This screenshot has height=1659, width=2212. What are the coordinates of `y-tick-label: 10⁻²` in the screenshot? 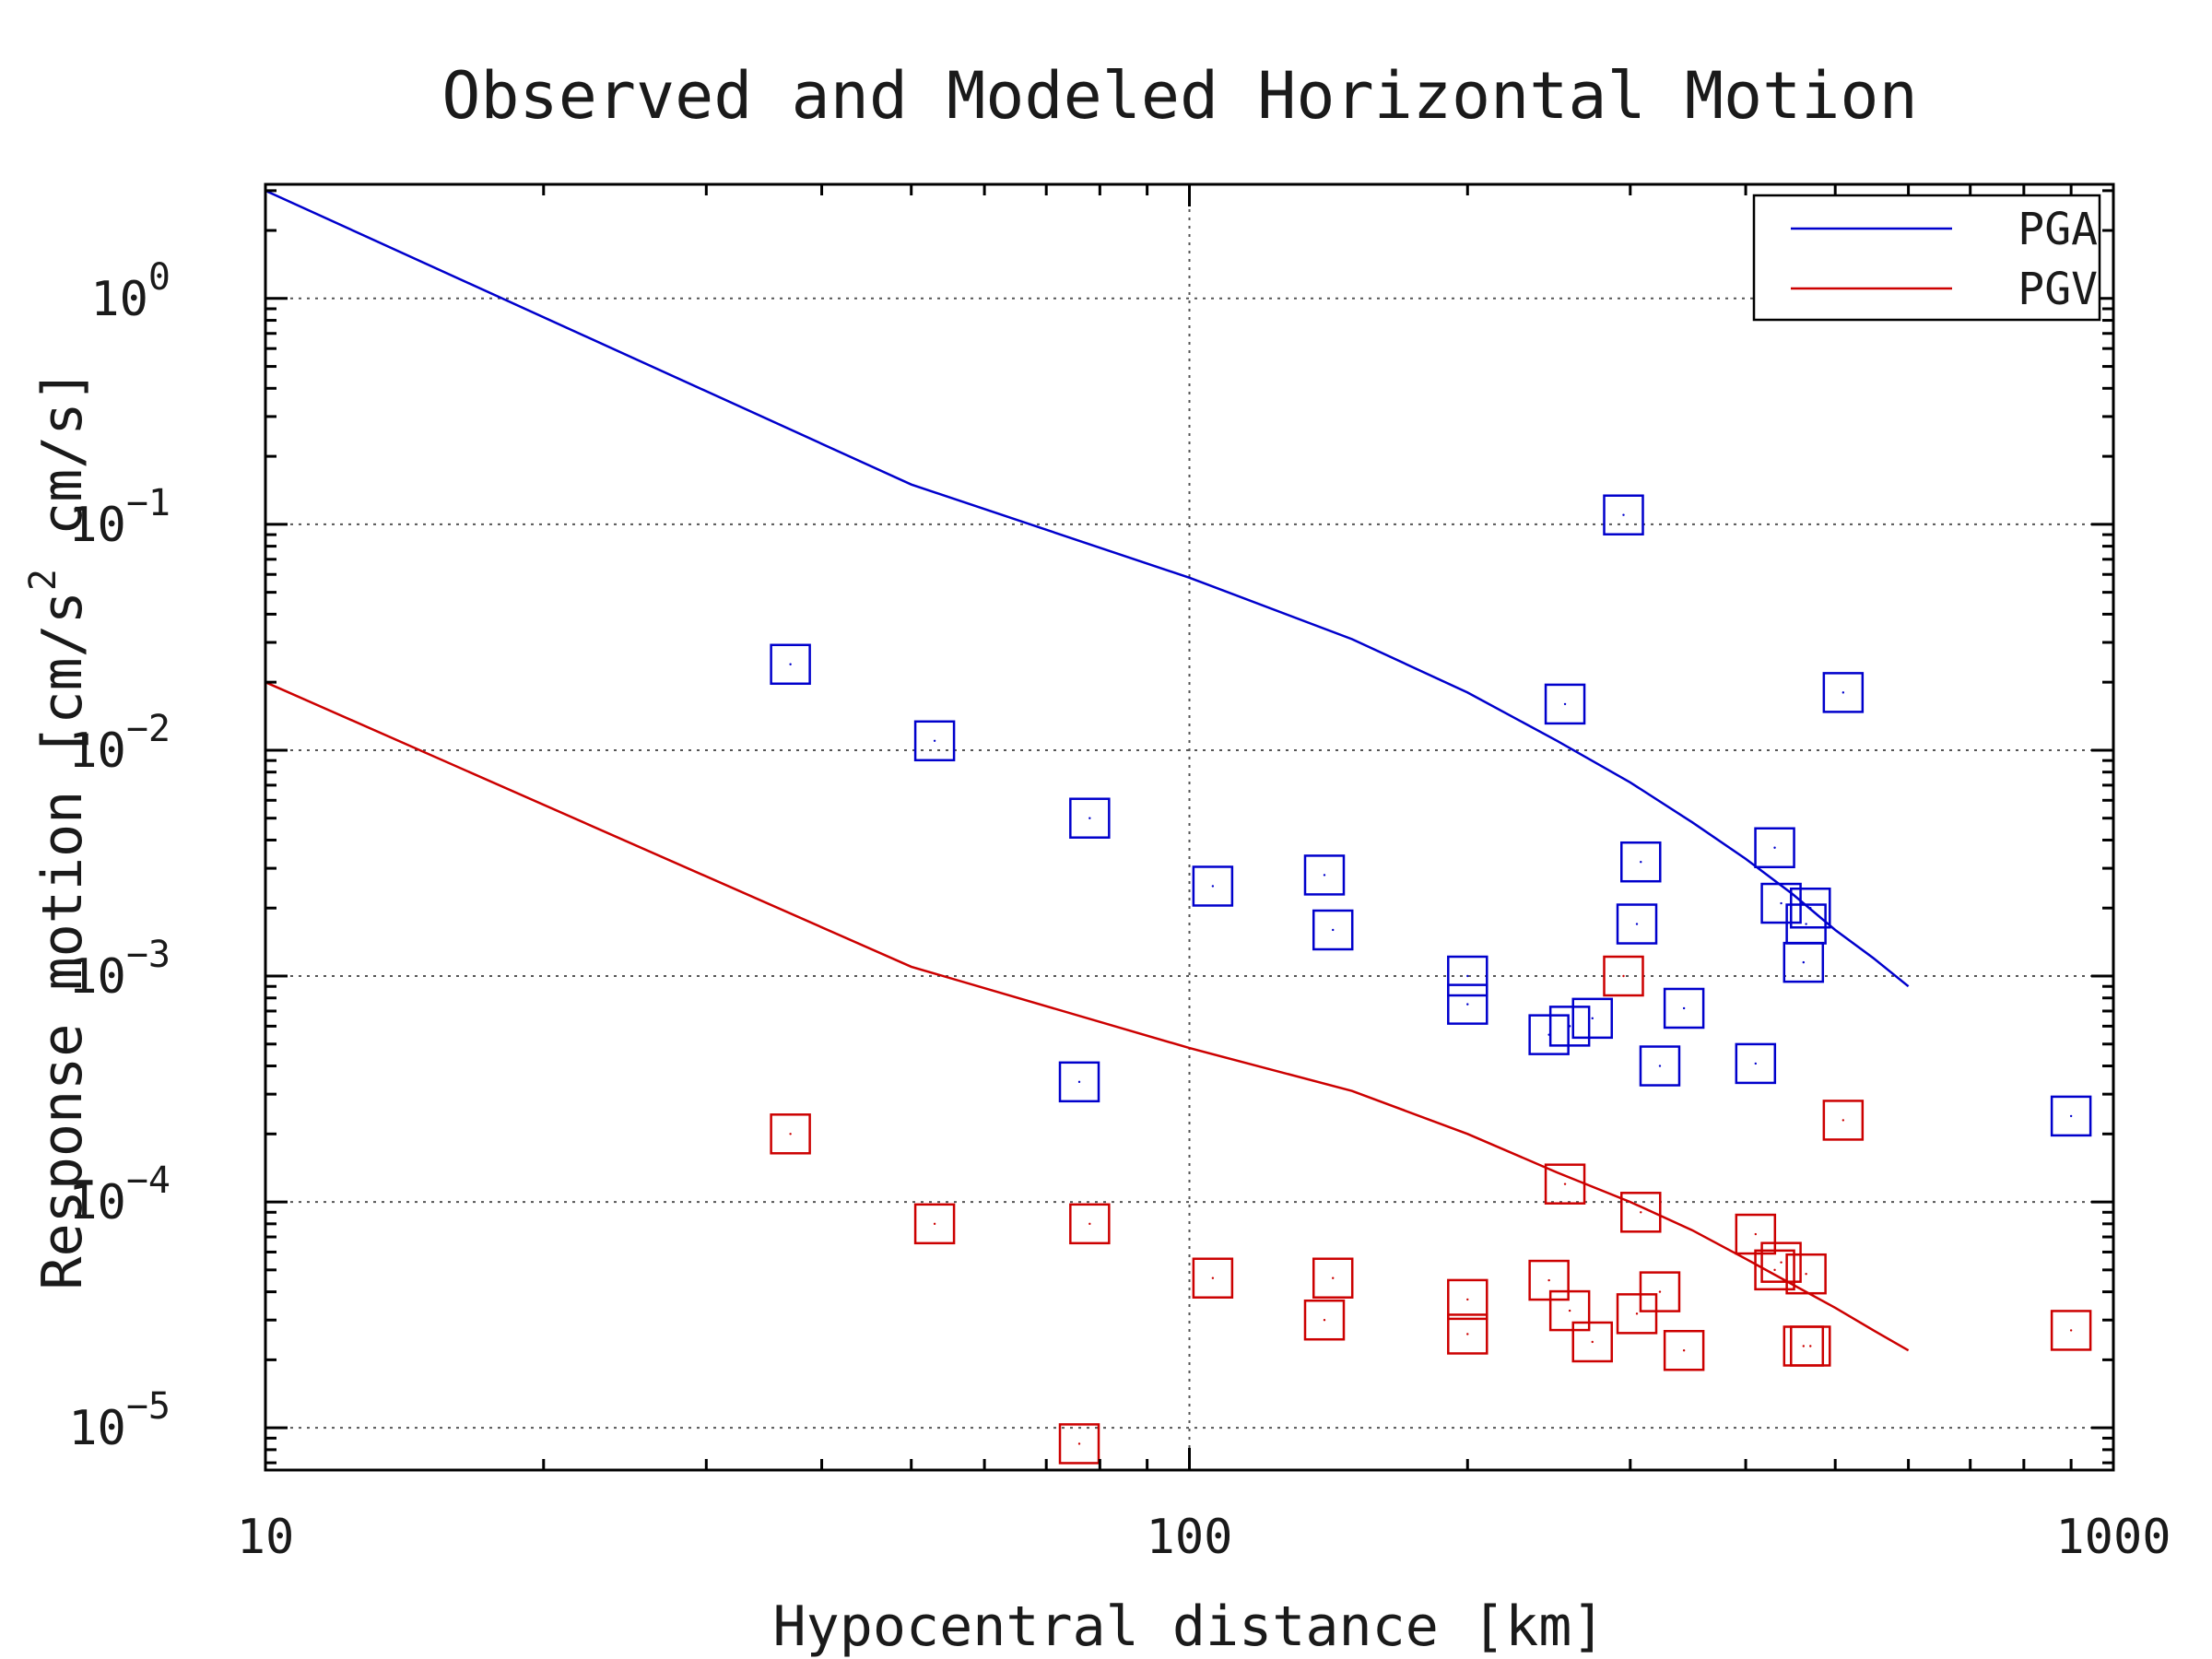 It's located at (119, 743).